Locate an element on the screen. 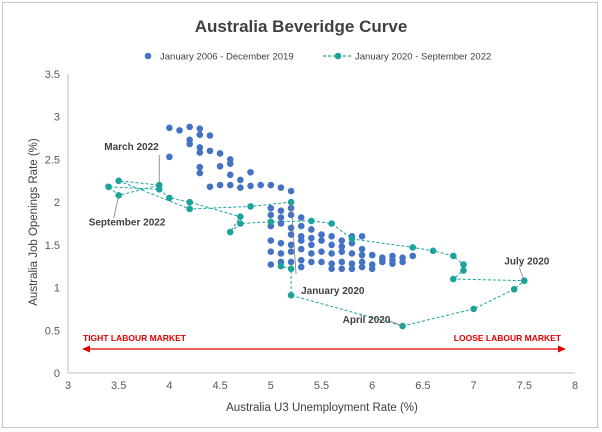 This screenshot has height=432, width=602. x-tick-labels: 3 3.5 4 4.5 5 5.5 6 6.5 7 7.5 8 is located at coordinates (321, 386).